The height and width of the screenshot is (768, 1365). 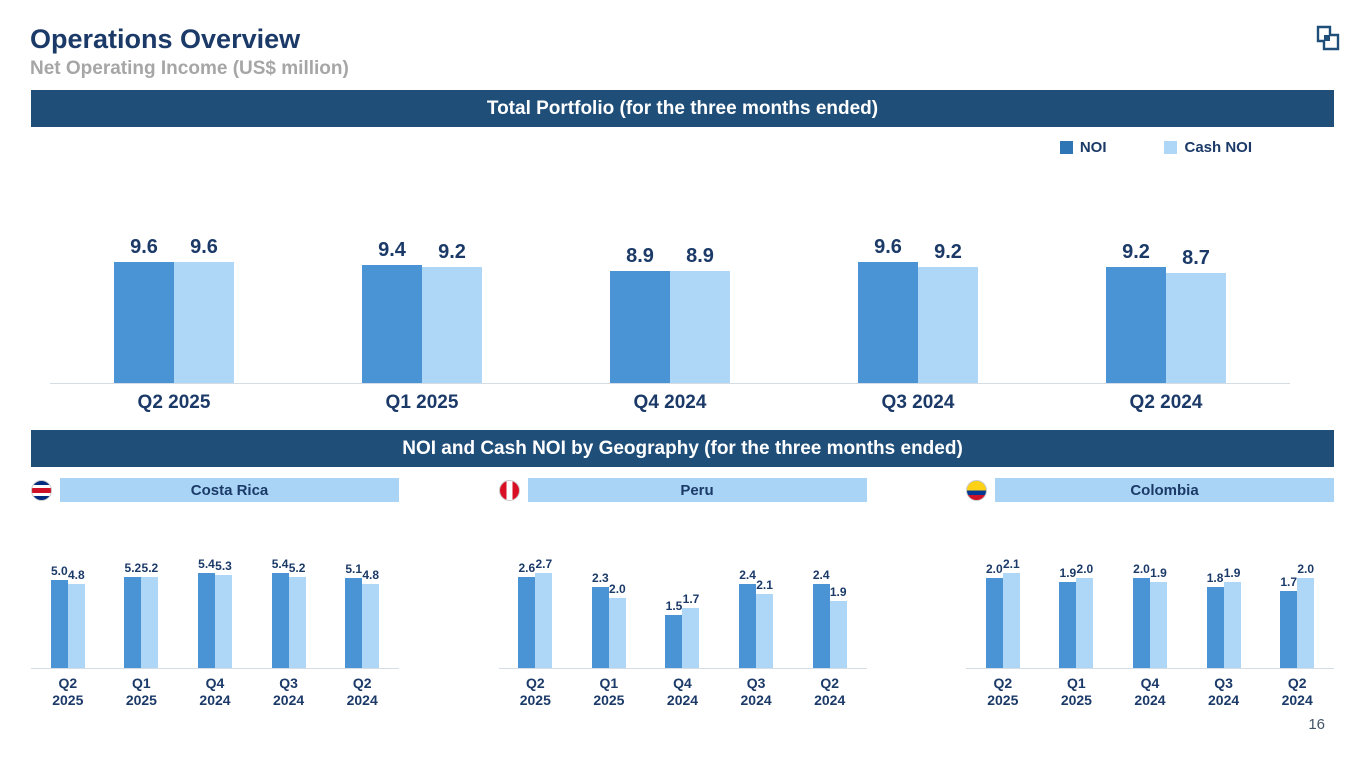 I want to click on bar-group: 2.0 1.9 Q4 2024, so click(x=1149, y=626).